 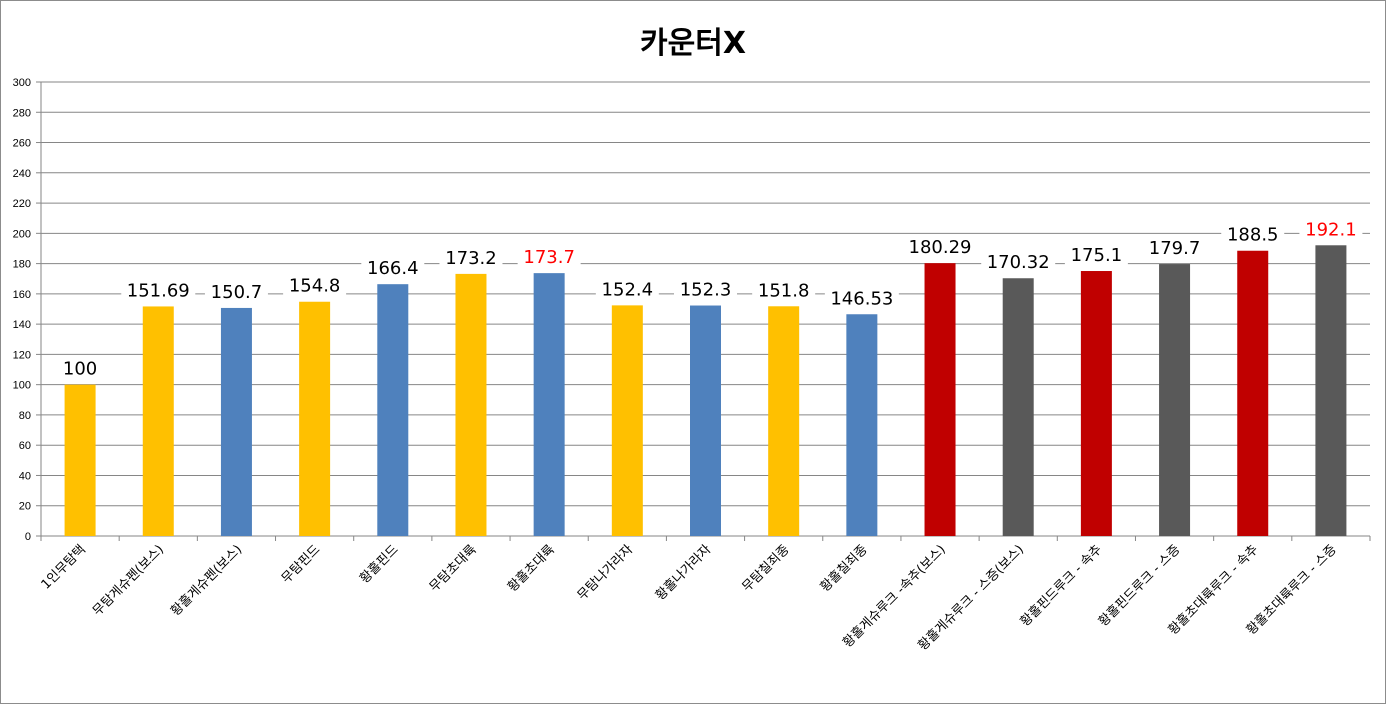 What do you see at coordinates (1061, 585) in the screenshot?
I see `category-label: 황홀핀드루크 - 속추` at bounding box center [1061, 585].